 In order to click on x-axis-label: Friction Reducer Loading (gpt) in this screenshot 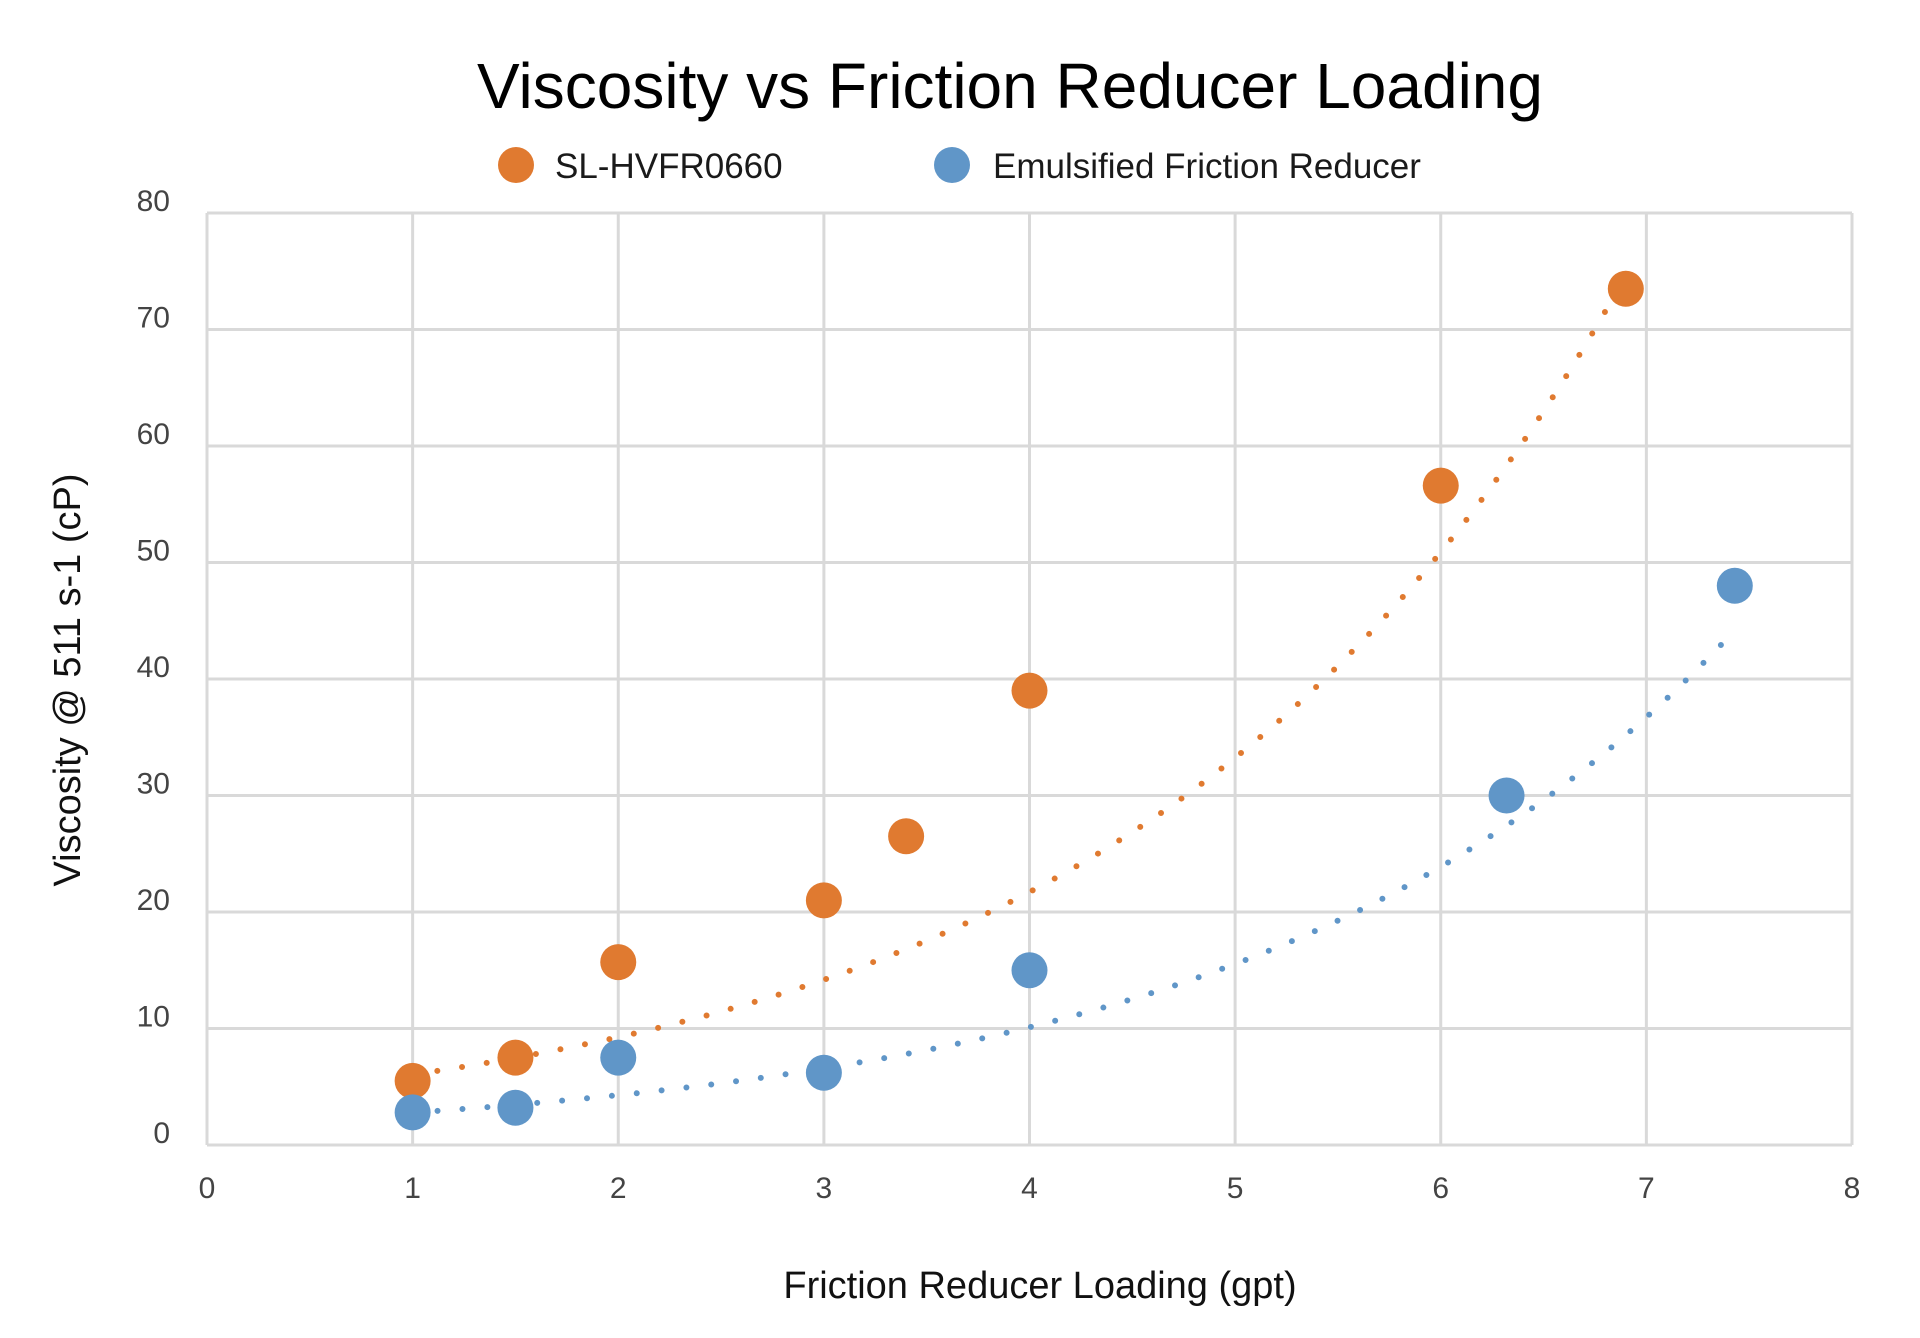, I will do `click(1039, 1286)`.